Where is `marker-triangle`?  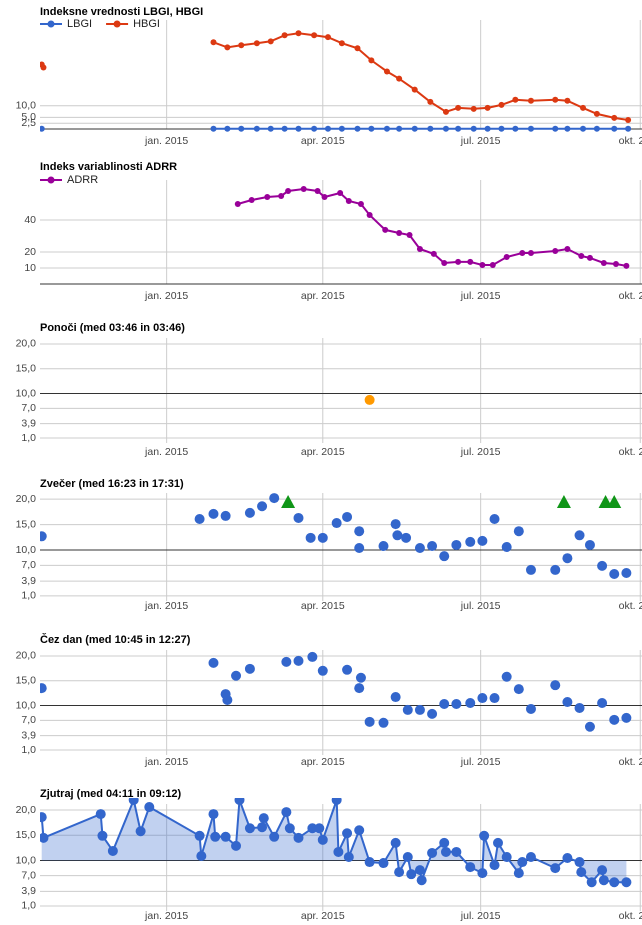
marker-triangle is located at coordinates (288, 501).